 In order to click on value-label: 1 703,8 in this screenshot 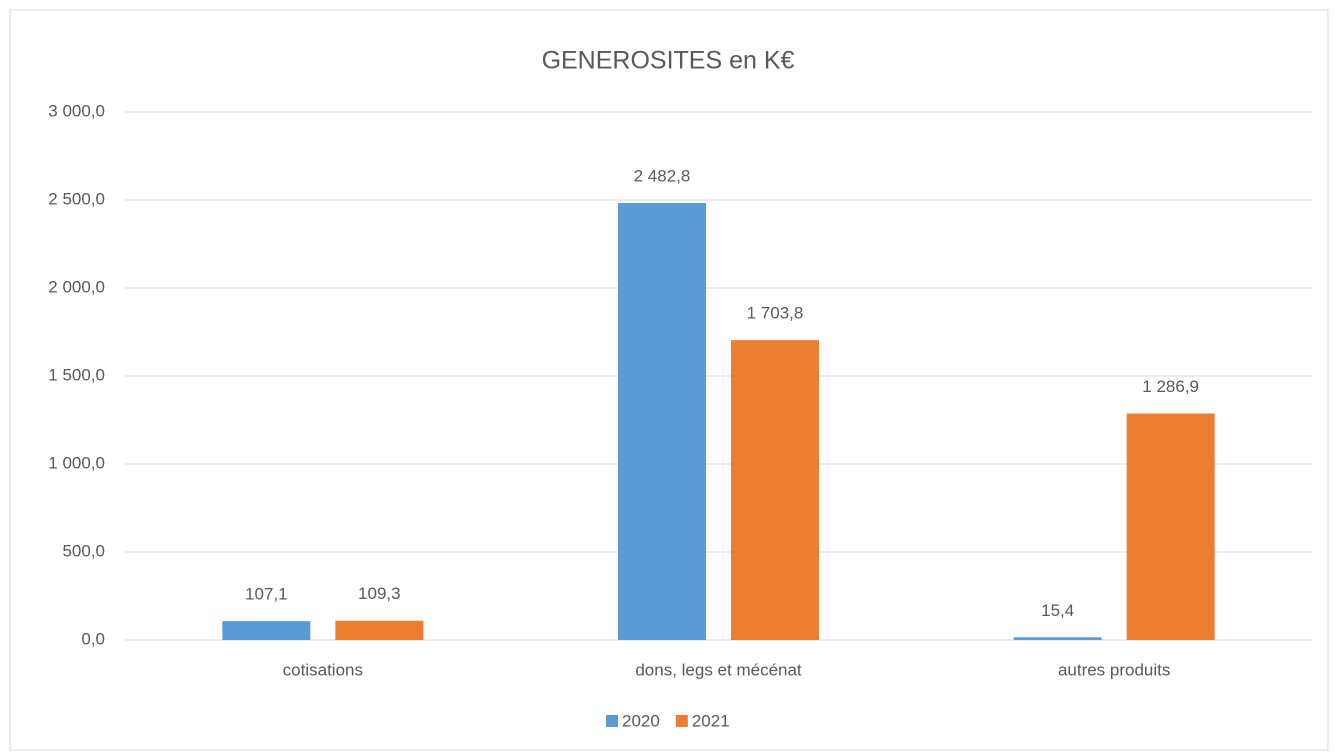, I will do `click(775, 313)`.